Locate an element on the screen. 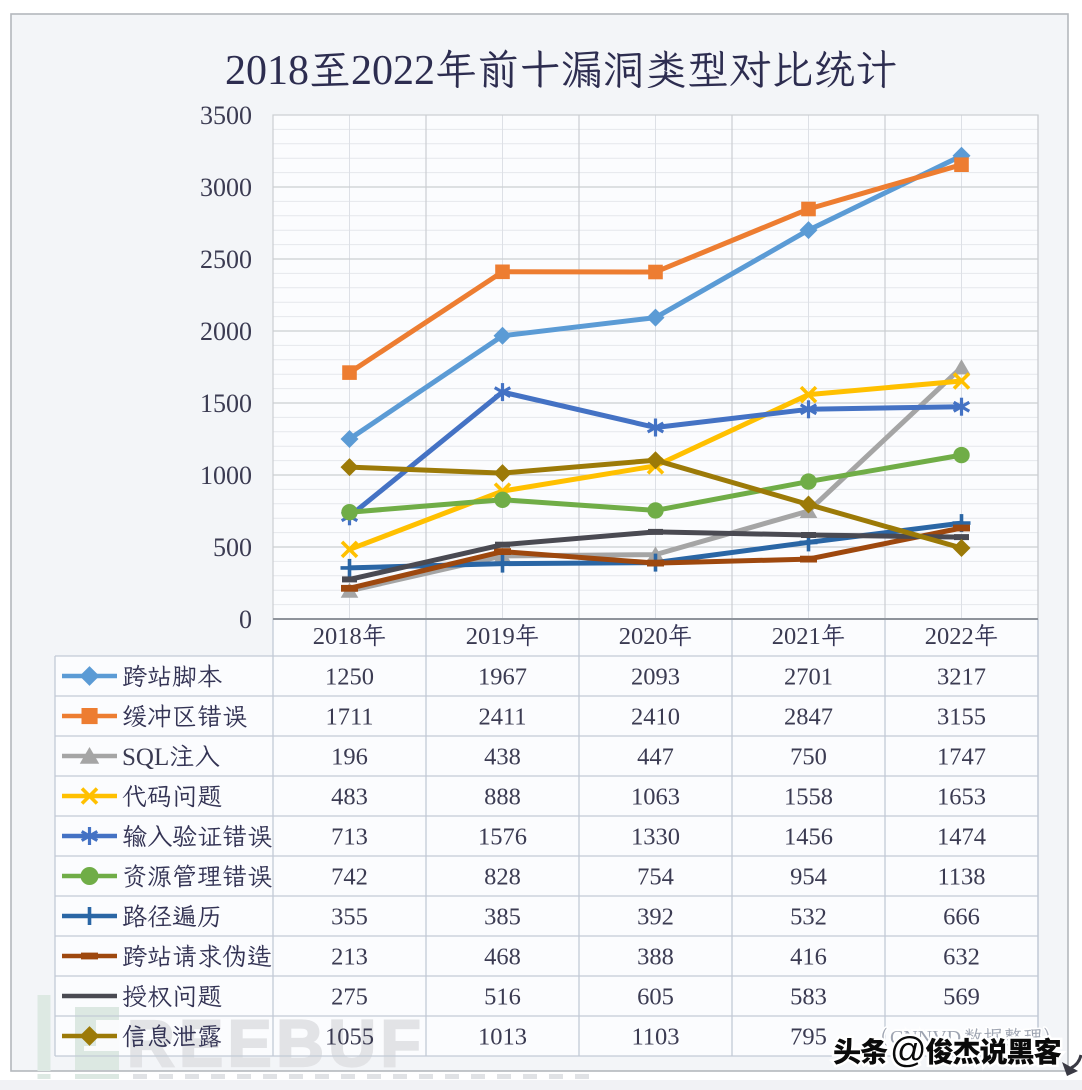  svg-text: 954 is located at coordinates (808, 877).